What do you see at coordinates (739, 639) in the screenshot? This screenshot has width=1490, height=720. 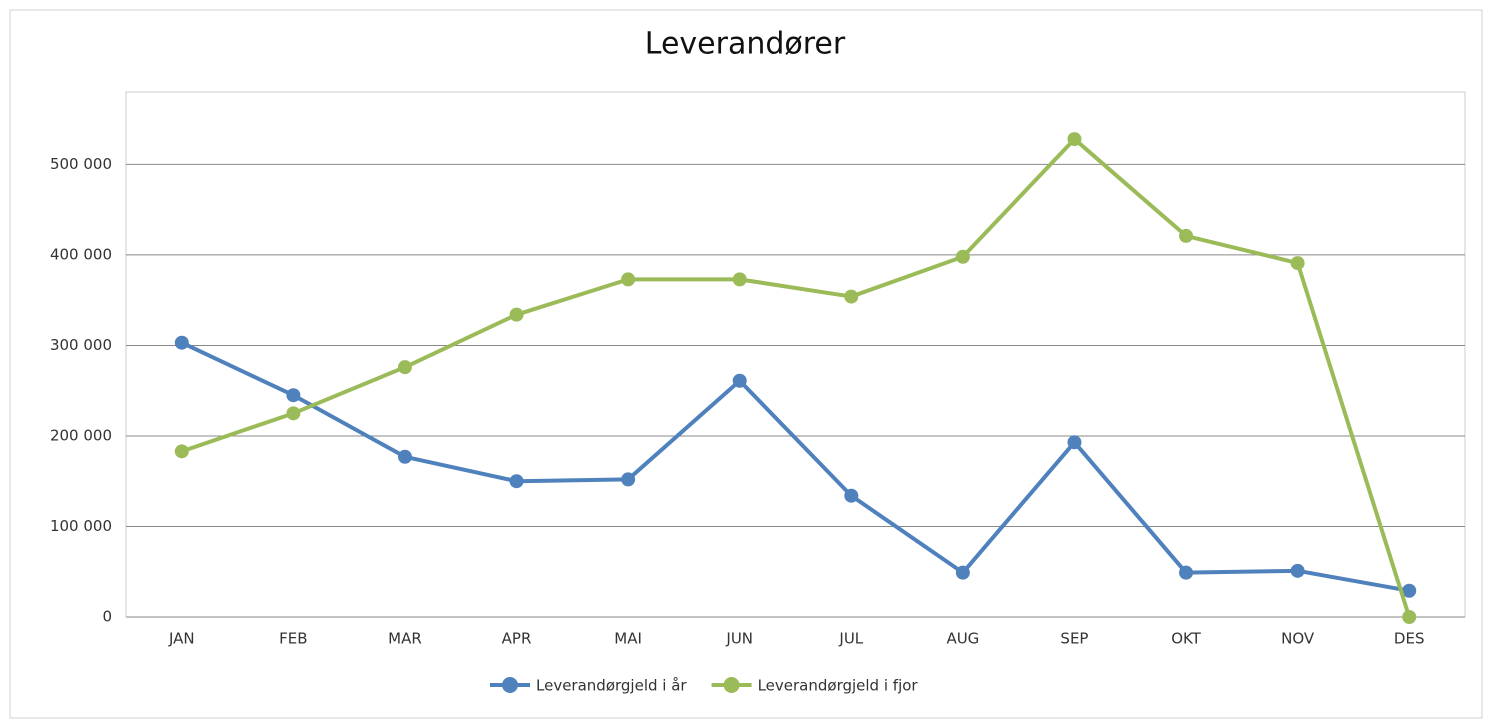 I see `x-tick-label: JUN` at bounding box center [739, 639].